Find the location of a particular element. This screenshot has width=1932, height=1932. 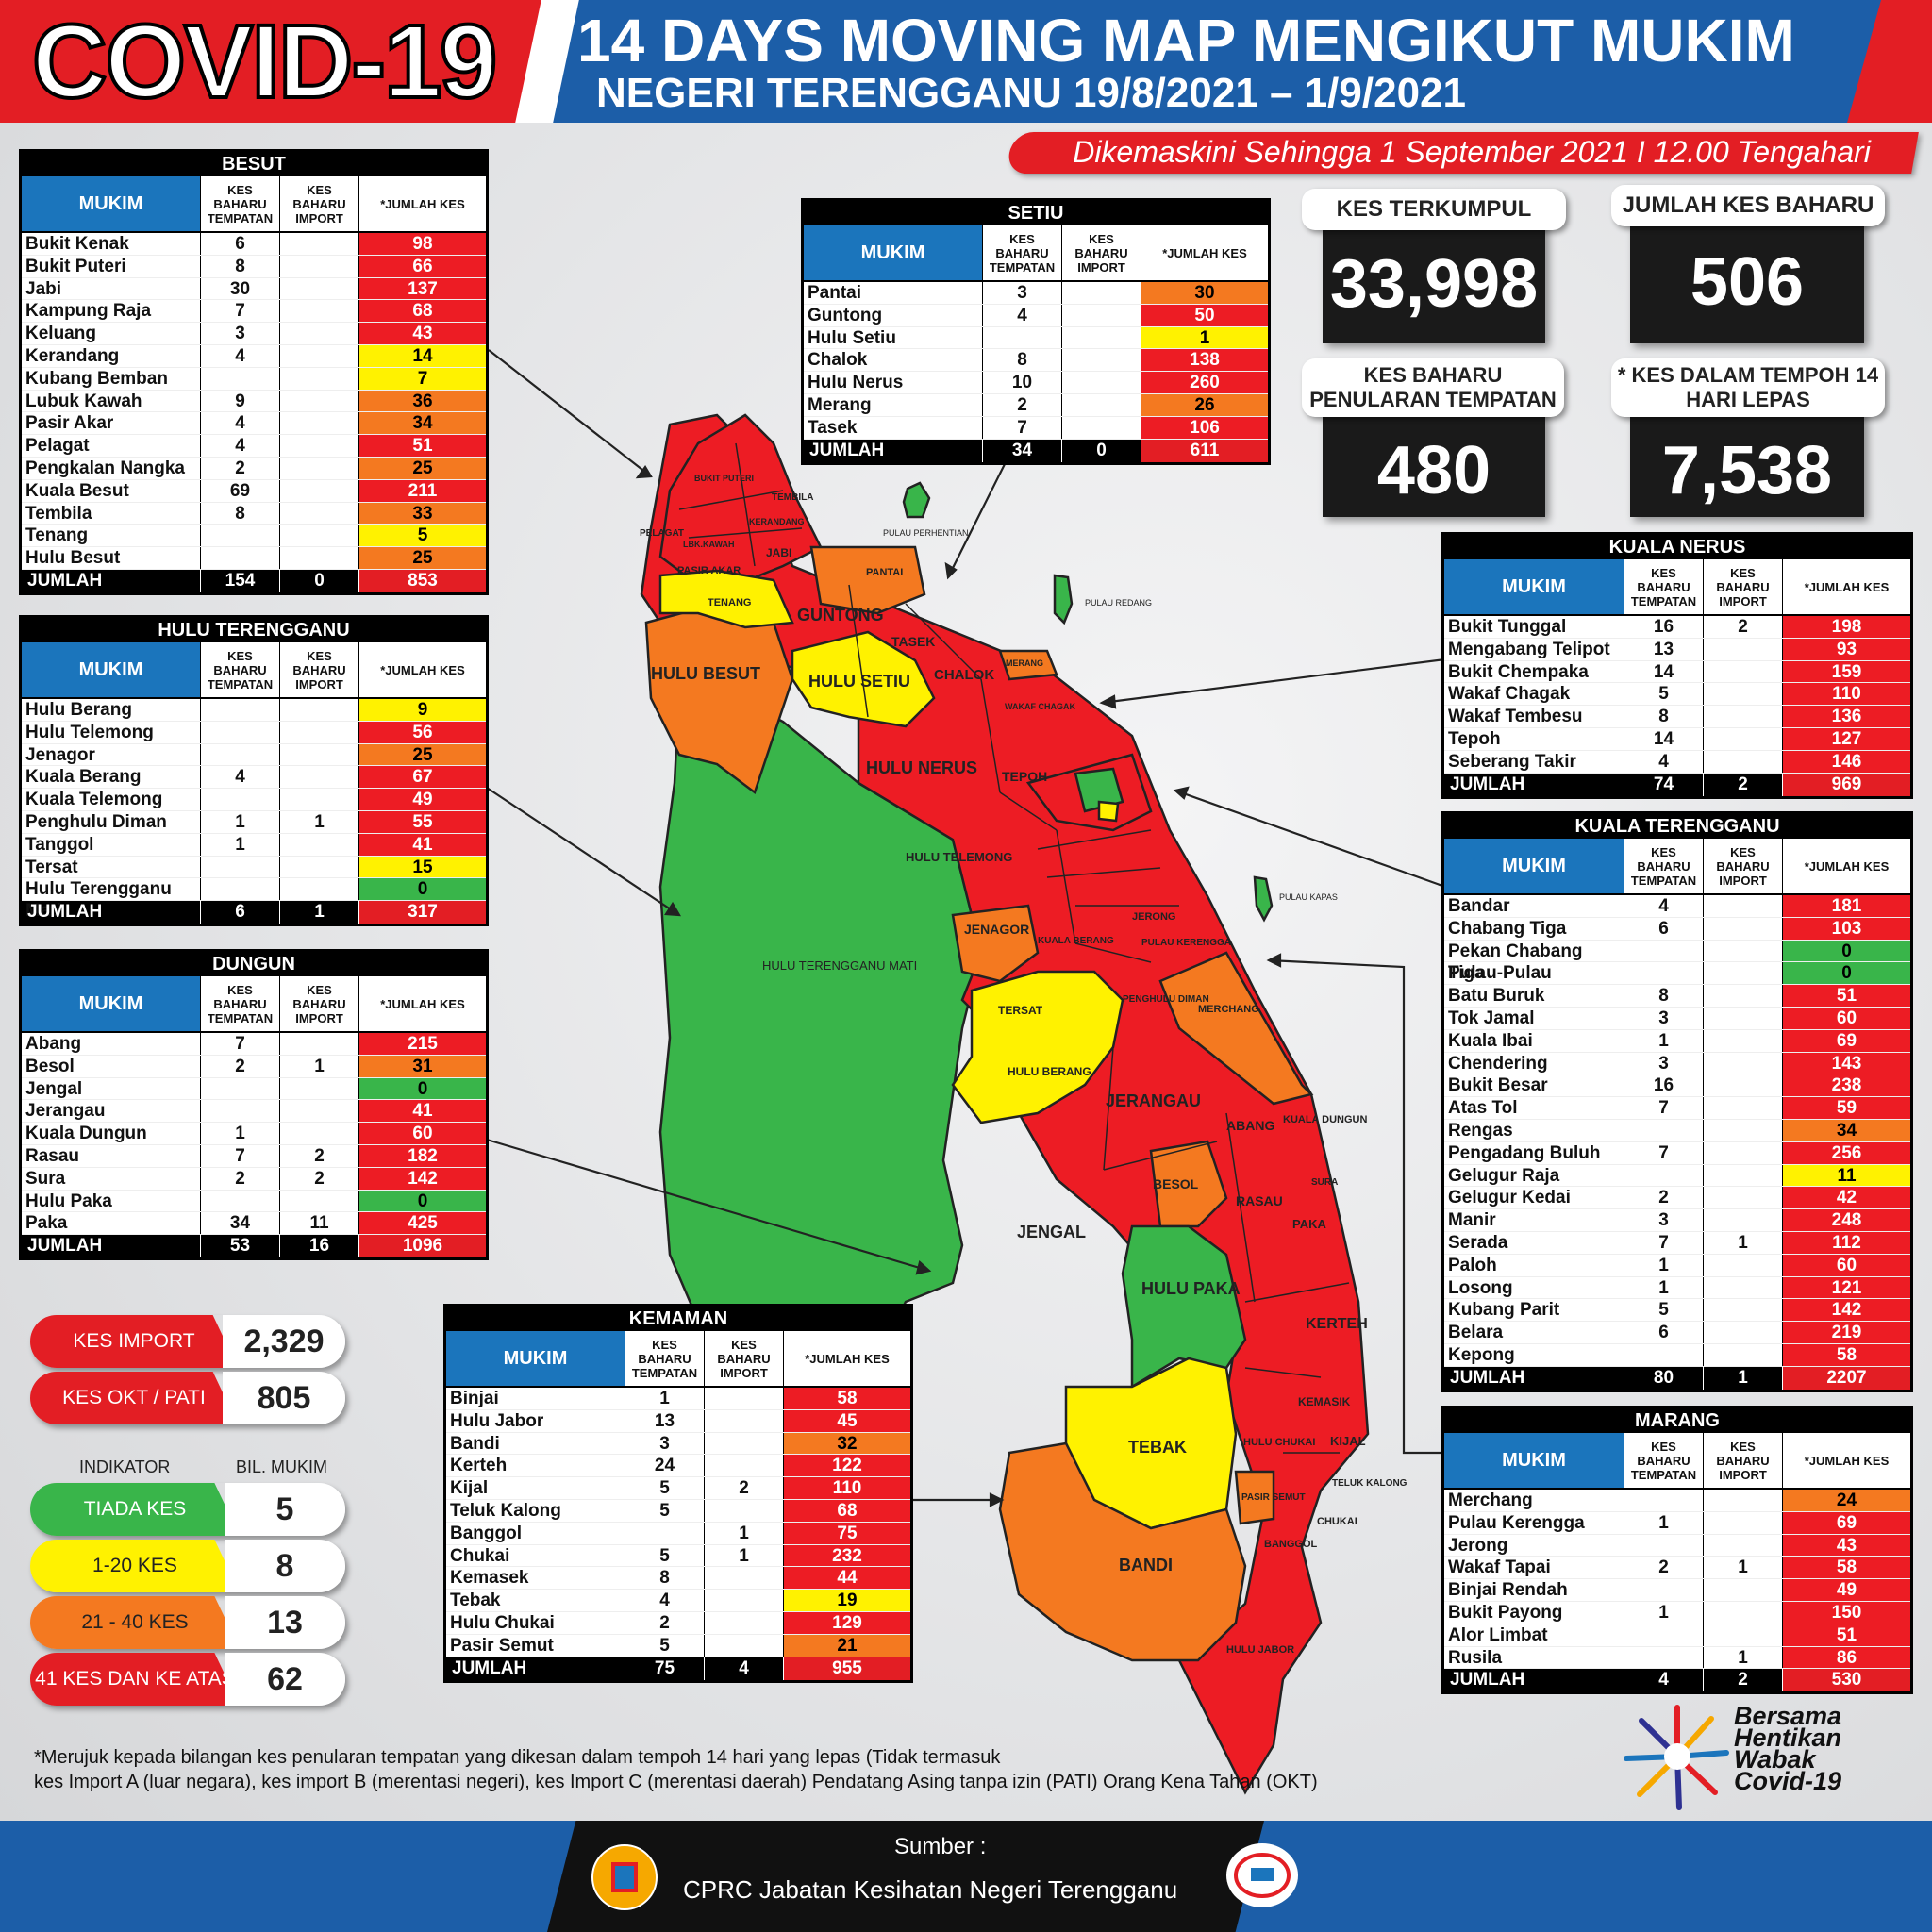

kes-tempatan: 3 is located at coordinates (1664, 1018).